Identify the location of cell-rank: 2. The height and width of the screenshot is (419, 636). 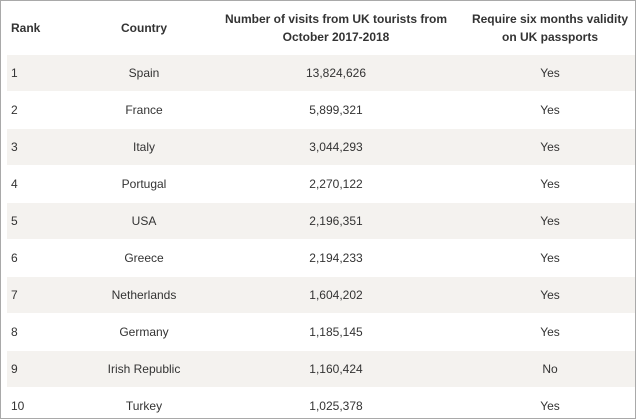
(44, 110).